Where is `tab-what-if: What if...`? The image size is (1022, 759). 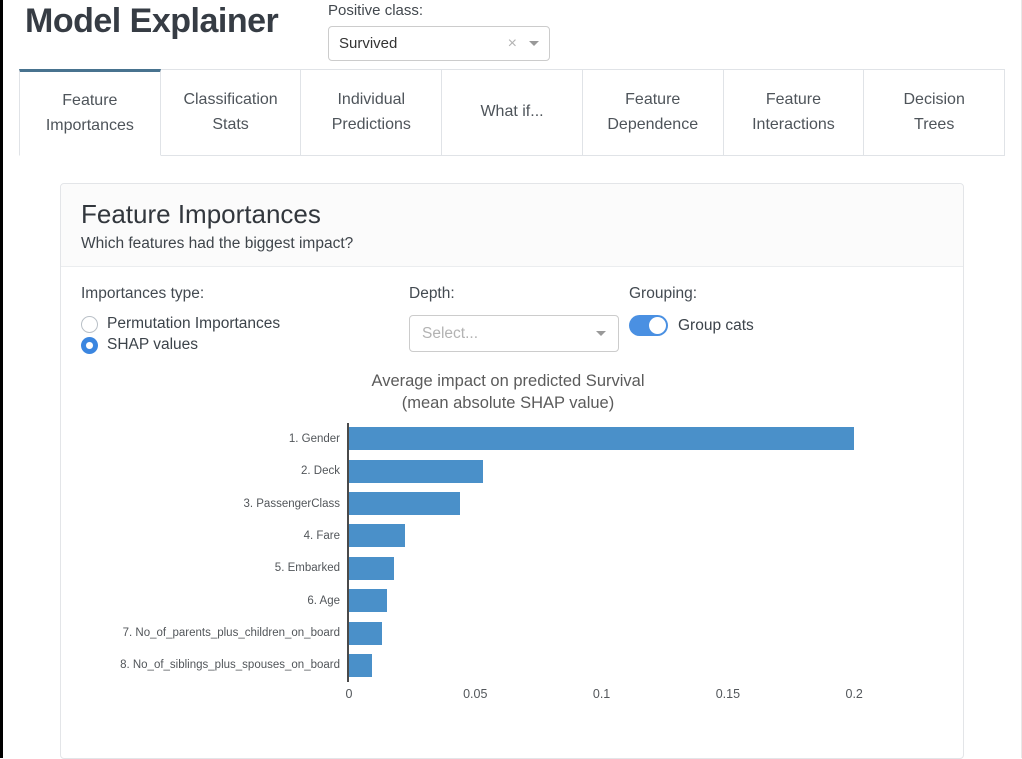
tab-what-if: What if... is located at coordinates (512, 112).